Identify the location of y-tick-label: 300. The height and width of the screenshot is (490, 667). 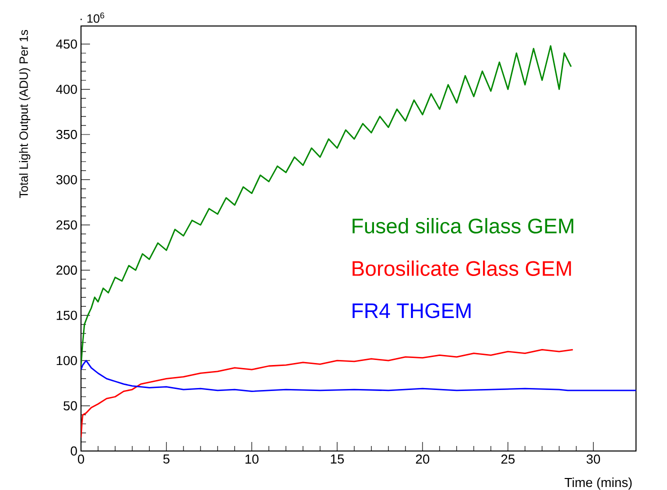
(66, 179).